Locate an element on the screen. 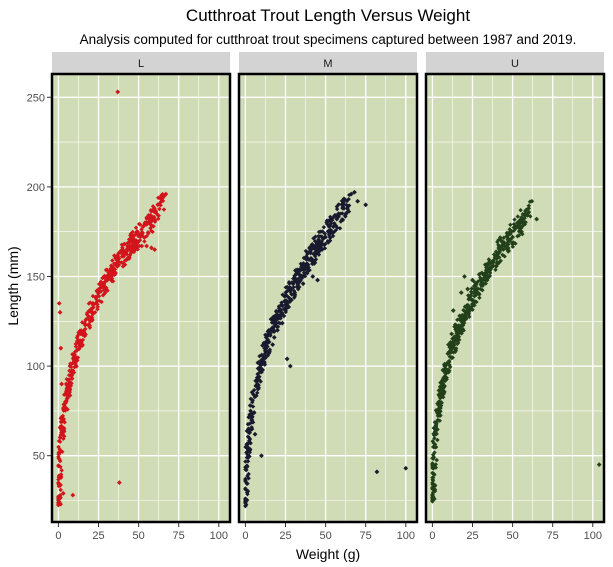 The width and height of the screenshot is (613, 567). x-tick-label: 0 is located at coordinates (58, 536).